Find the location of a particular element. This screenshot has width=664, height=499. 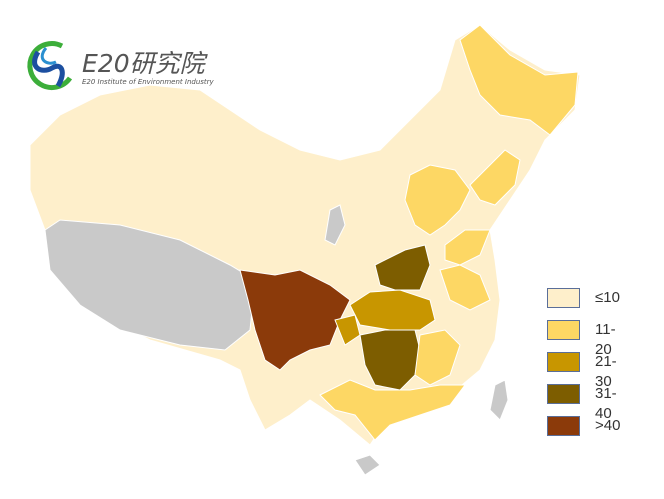

legend-label: >40 is located at coordinates (608, 425).